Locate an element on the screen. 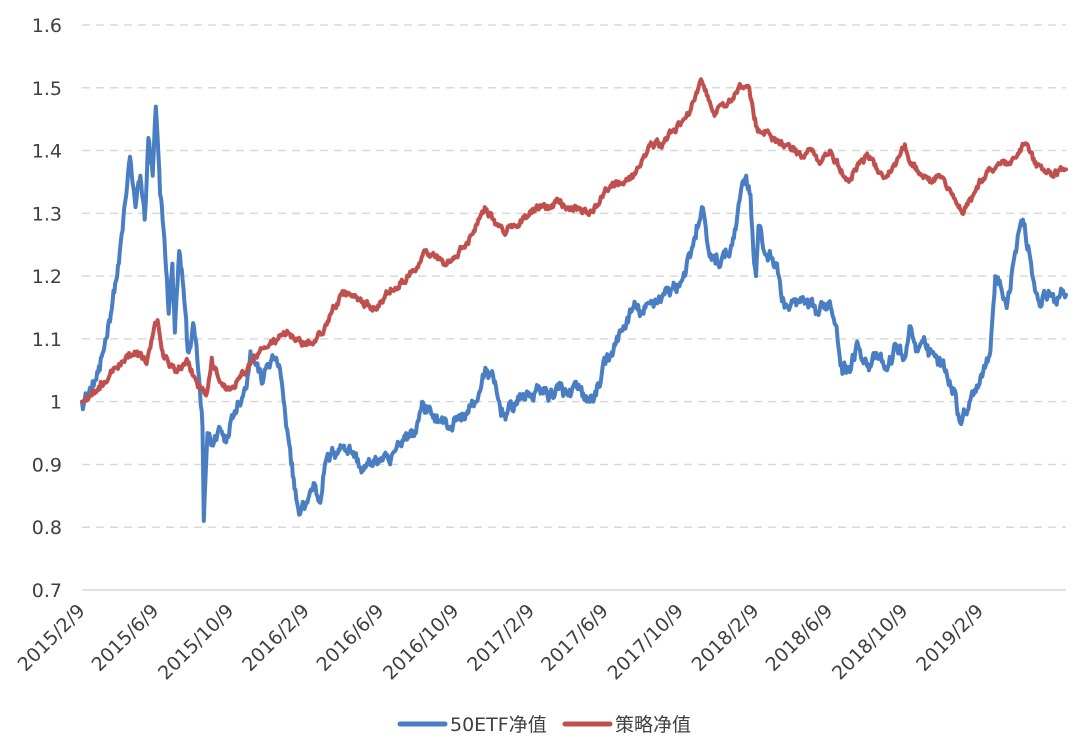  x-tick-label: 2019/2/9 is located at coordinates (950, 638).